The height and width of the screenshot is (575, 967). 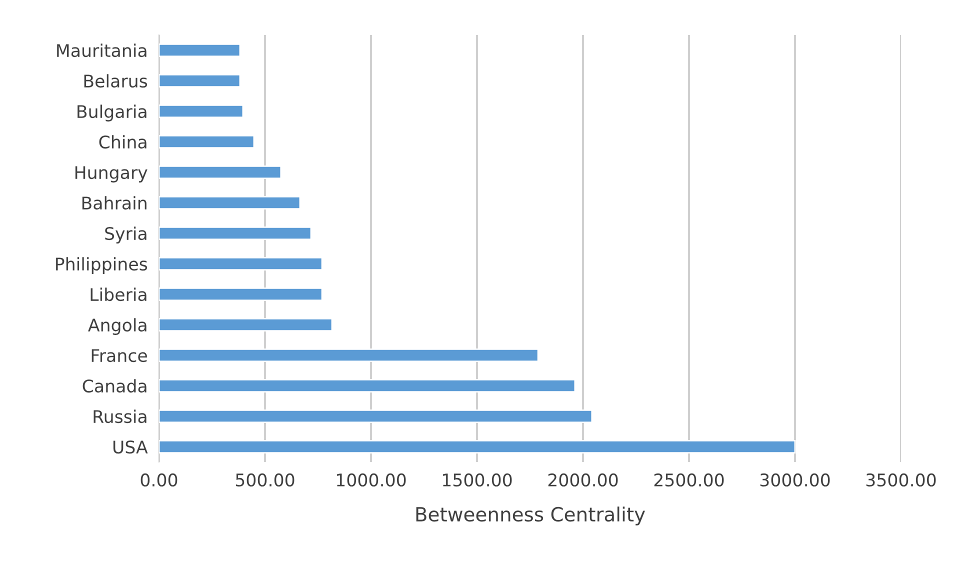 I want to click on y-tick-label: Canada, so click(x=114, y=386).